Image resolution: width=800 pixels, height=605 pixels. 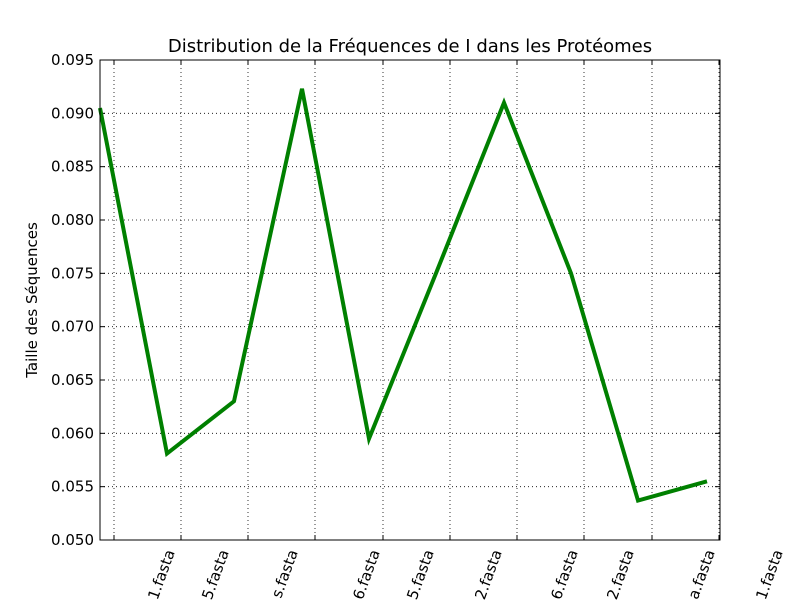 What do you see at coordinates (72, 60) in the screenshot?
I see `y-tick-label: 0.095` at bounding box center [72, 60].